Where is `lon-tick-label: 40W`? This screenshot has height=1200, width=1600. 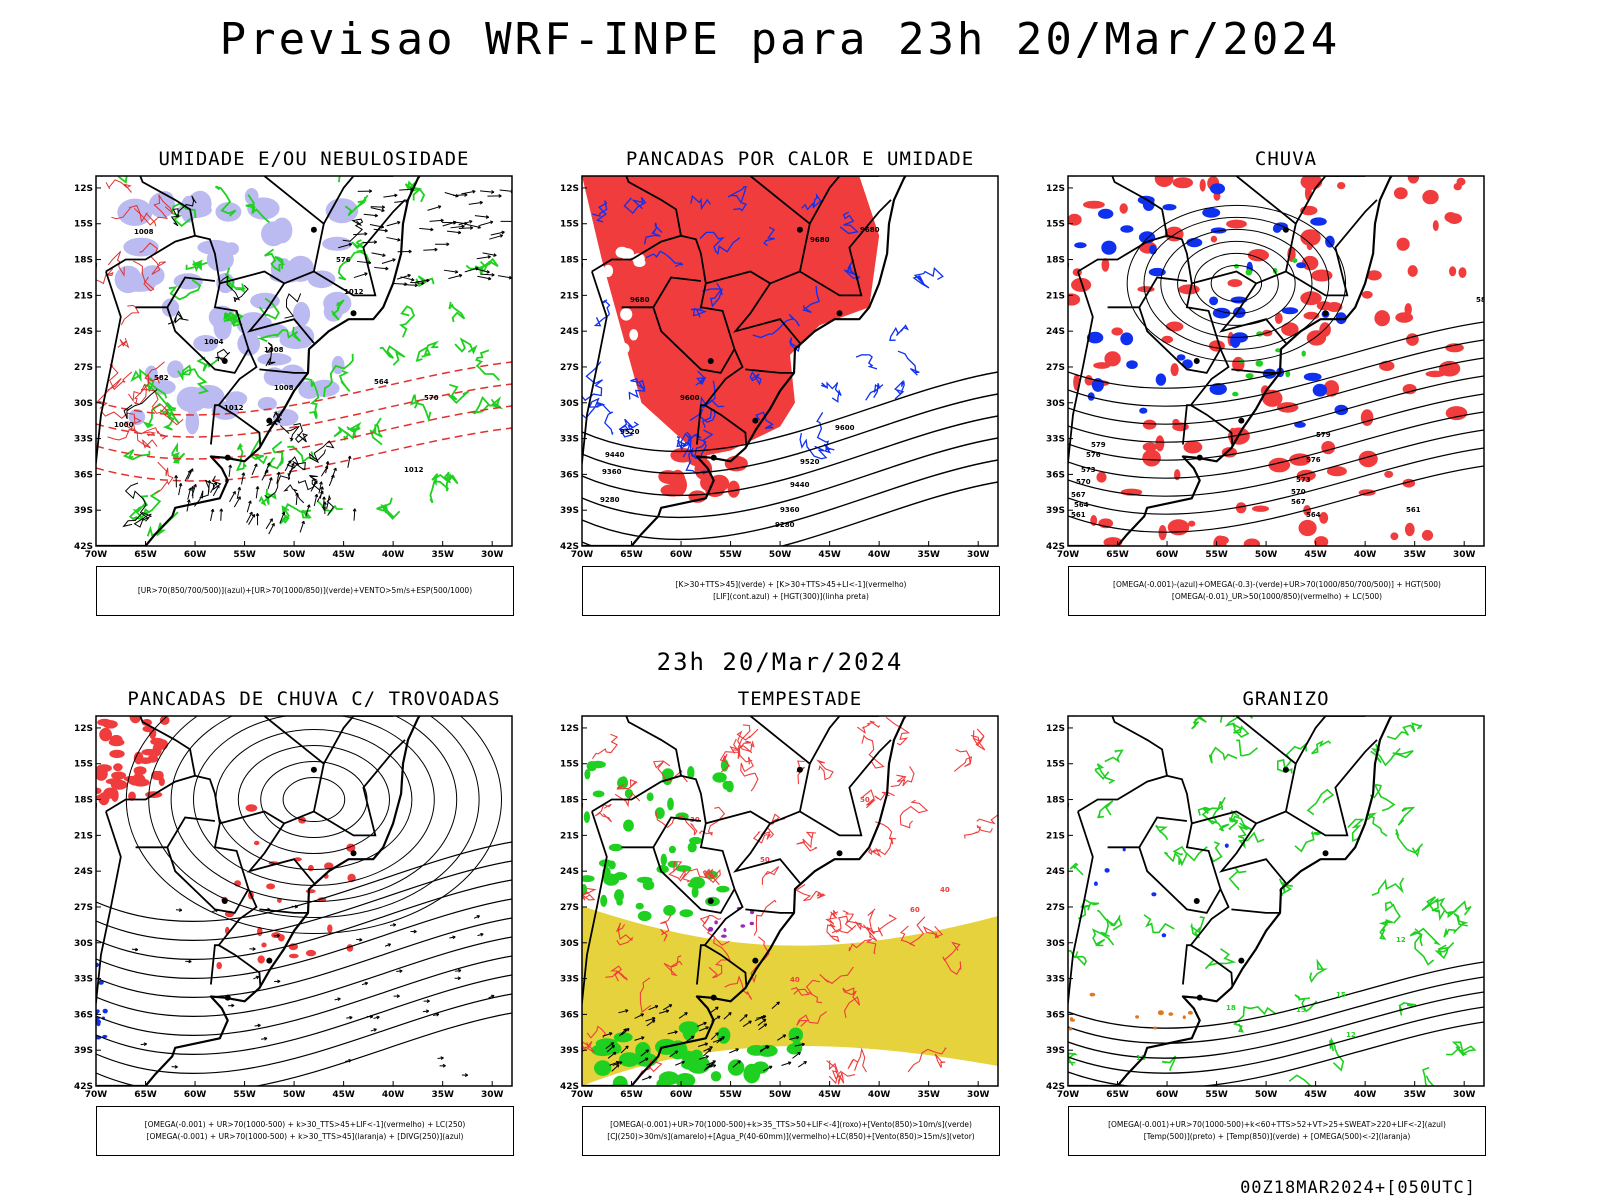 lon-tick-label: 40W is located at coordinates (879, 555).